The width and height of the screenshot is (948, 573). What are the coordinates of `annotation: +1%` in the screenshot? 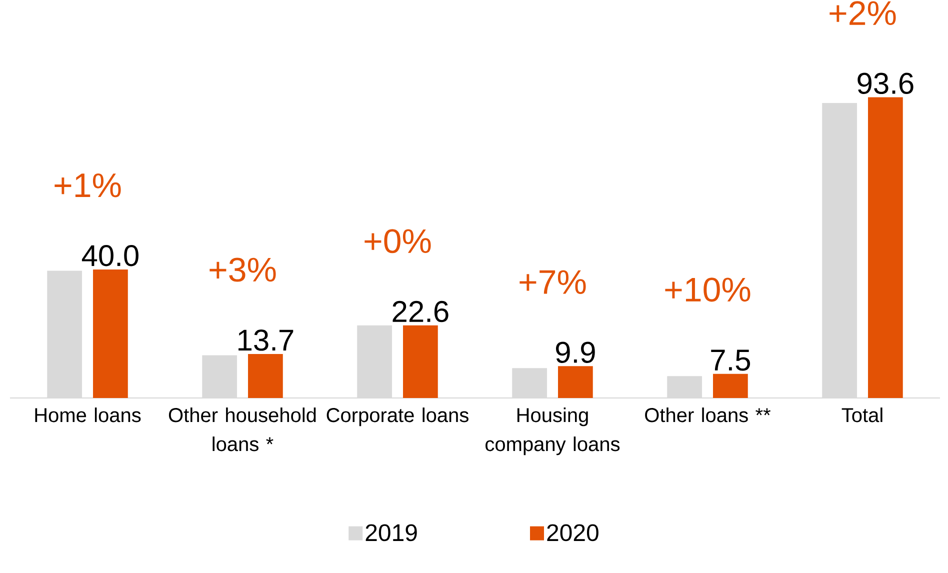 It's located at (87, 185).